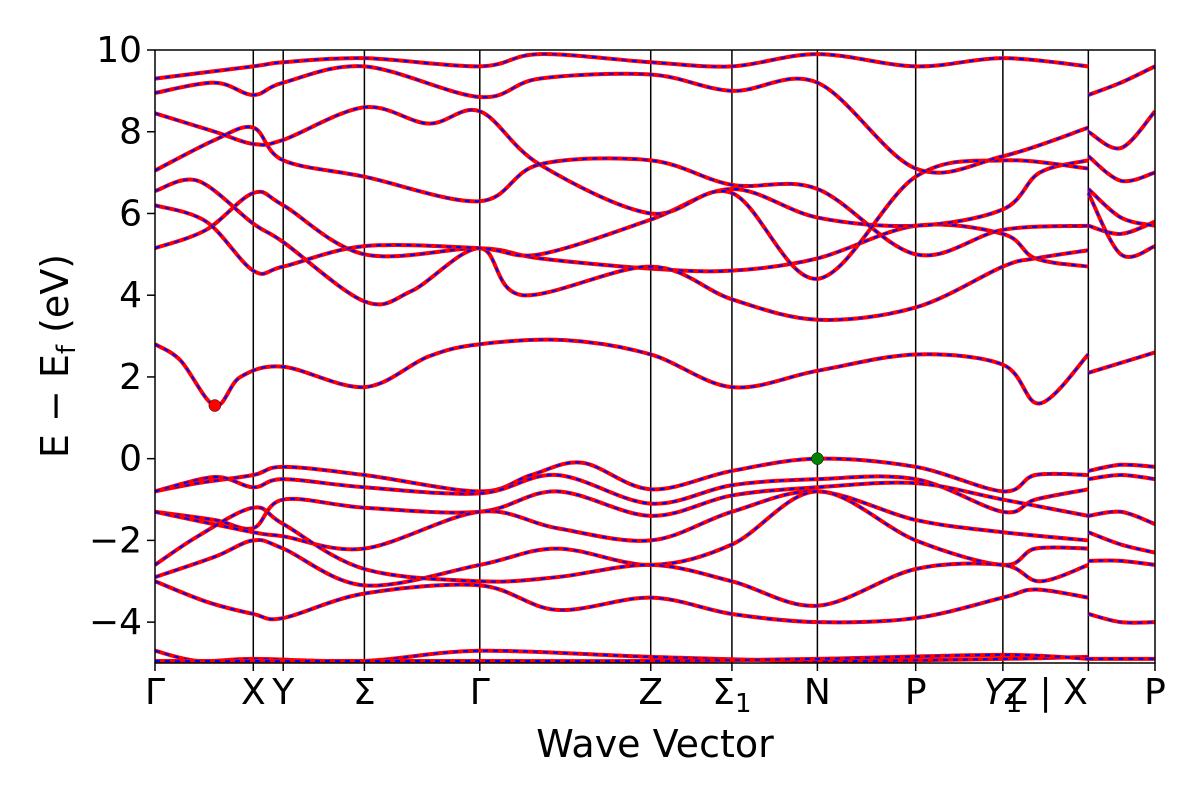 Image resolution: width=1200 pixels, height=800 pixels. Describe the element at coordinates (731, 695) in the screenshot. I see `x-tick-label: Σ1` at that location.